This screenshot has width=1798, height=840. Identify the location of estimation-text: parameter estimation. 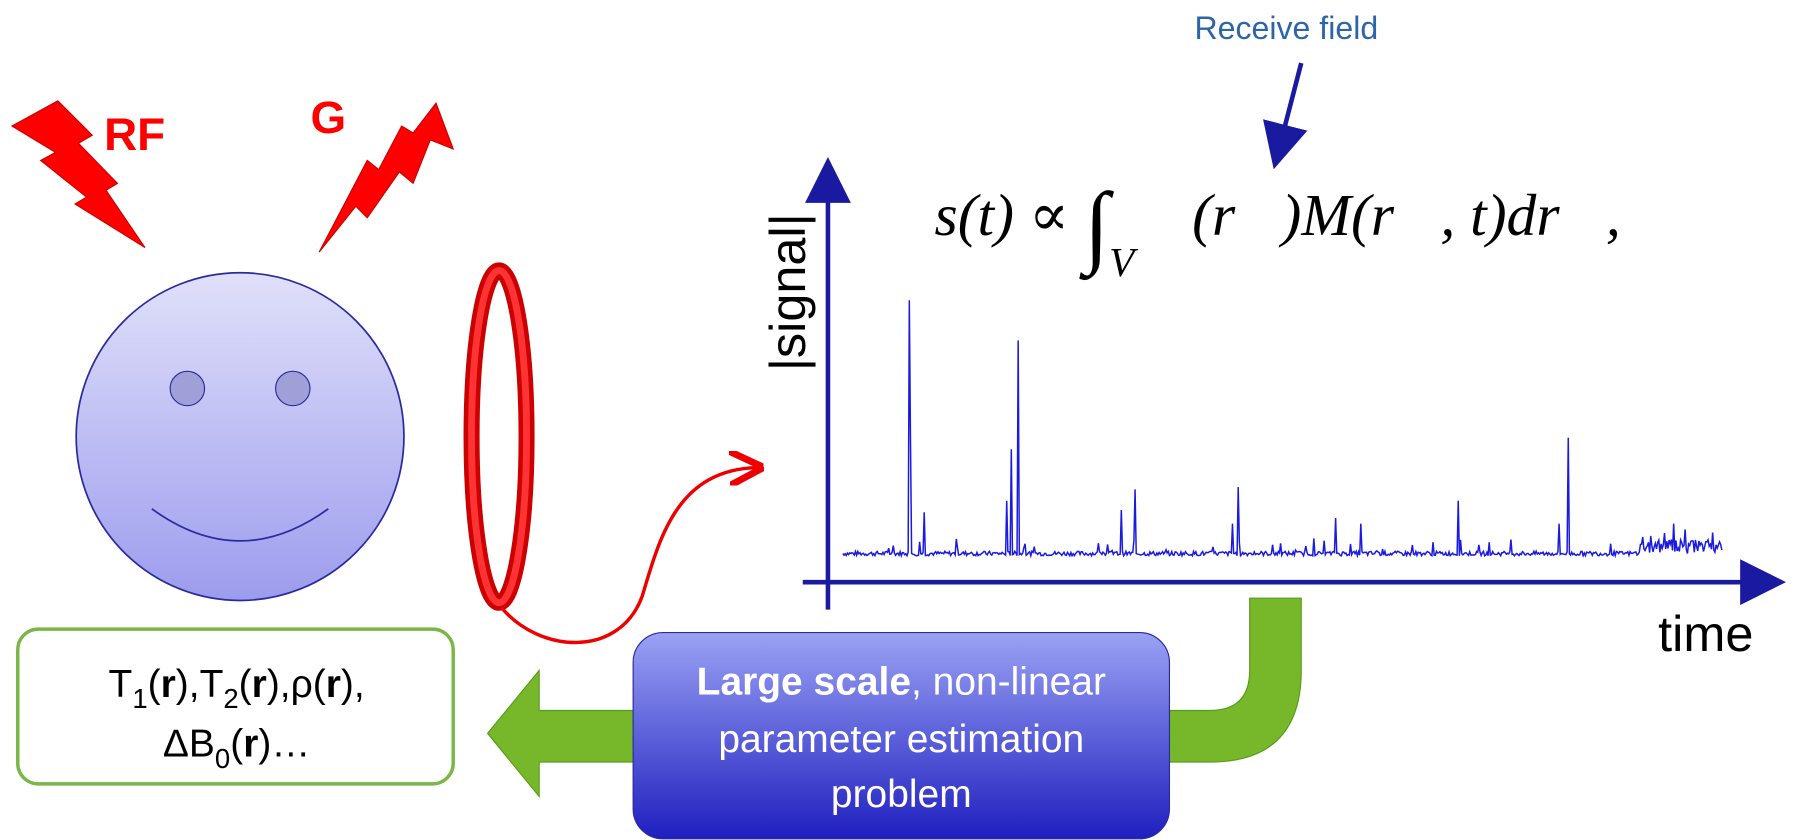
(901, 739).